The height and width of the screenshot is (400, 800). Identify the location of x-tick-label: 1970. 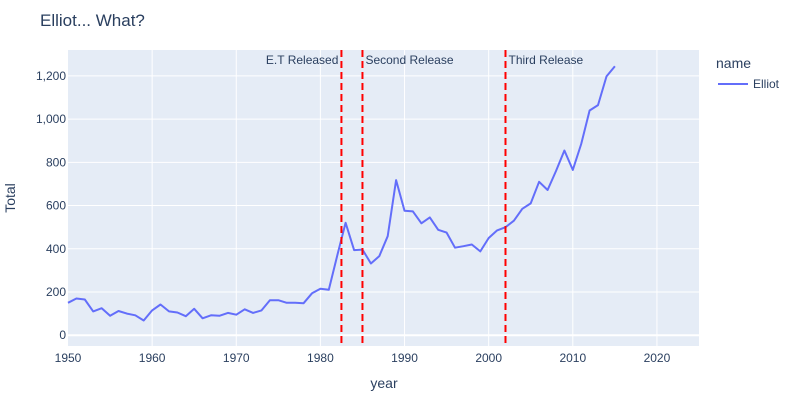
(236, 358).